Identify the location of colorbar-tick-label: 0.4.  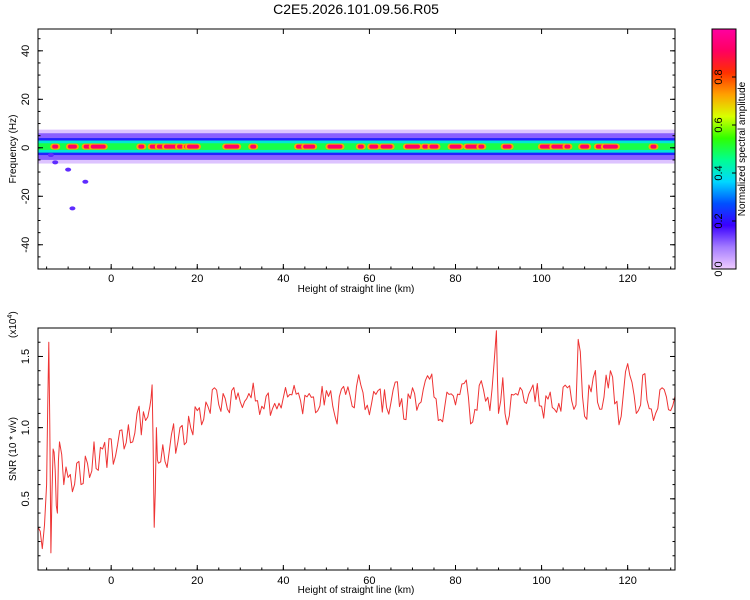
(719, 172).